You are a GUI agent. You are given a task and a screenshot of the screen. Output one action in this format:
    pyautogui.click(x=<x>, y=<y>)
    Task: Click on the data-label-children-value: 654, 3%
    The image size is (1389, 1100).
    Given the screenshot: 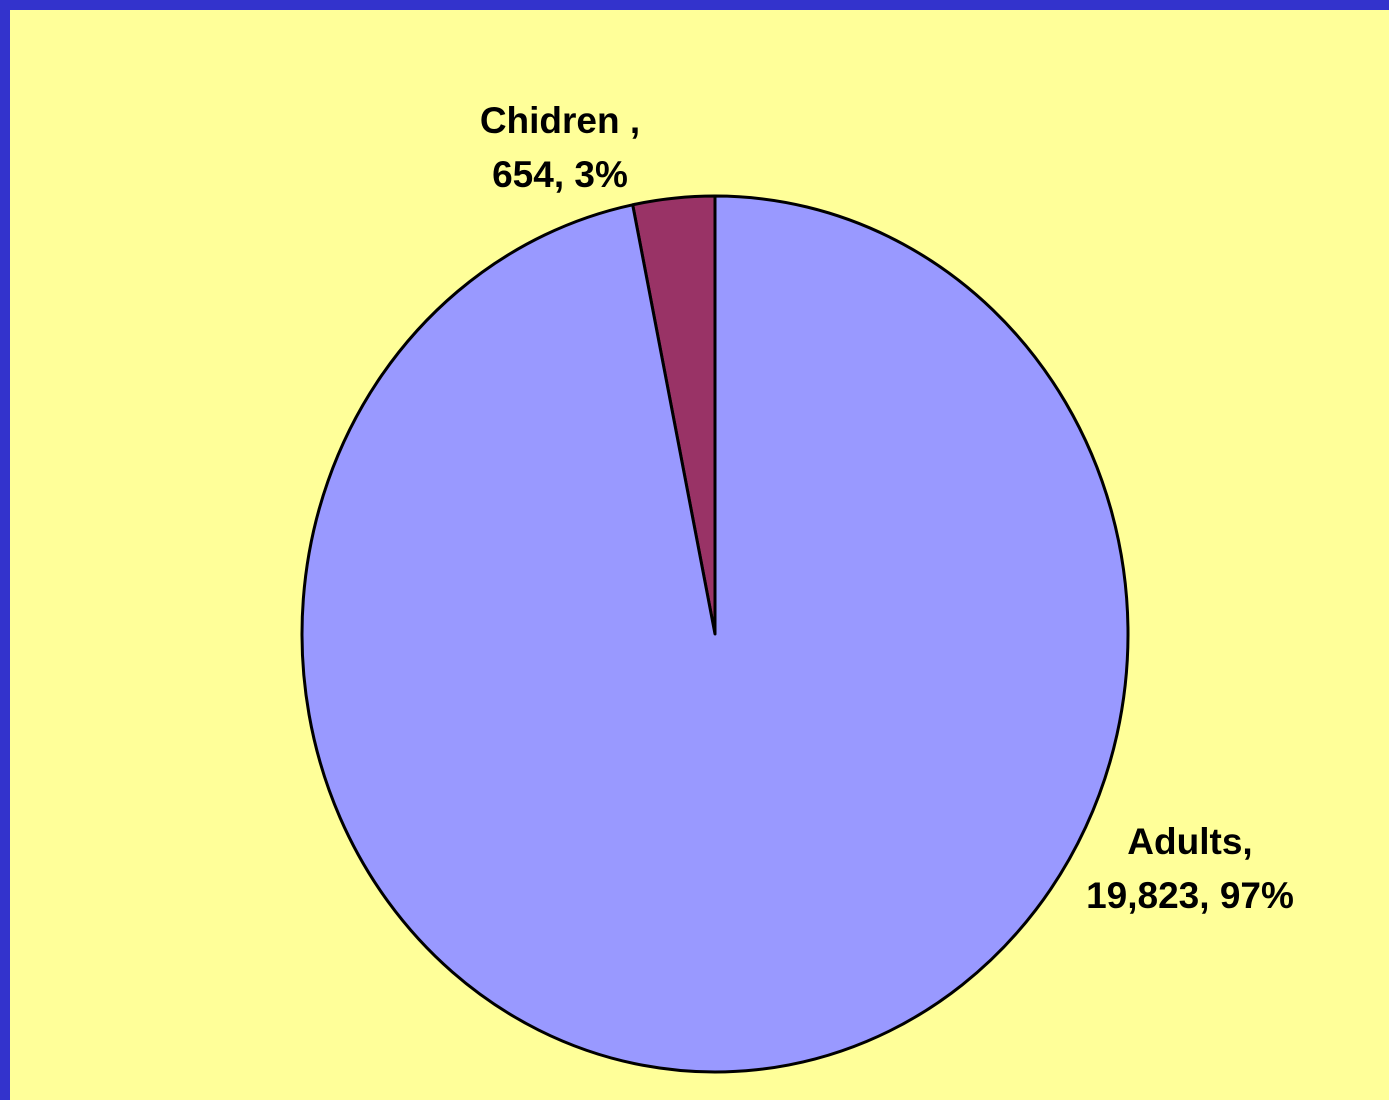 What is the action you would take?
    pyautogui.click(x=560, y=174)
    